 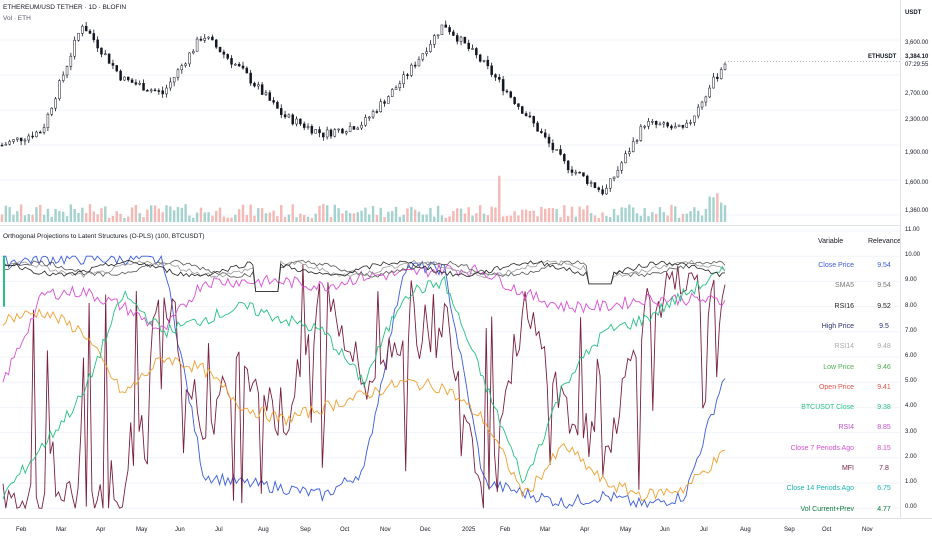 What do you see at coordinates (884, 286) in the screenshot?
I see `table-value-cell: 9.54` at bounding box center [884, 286].